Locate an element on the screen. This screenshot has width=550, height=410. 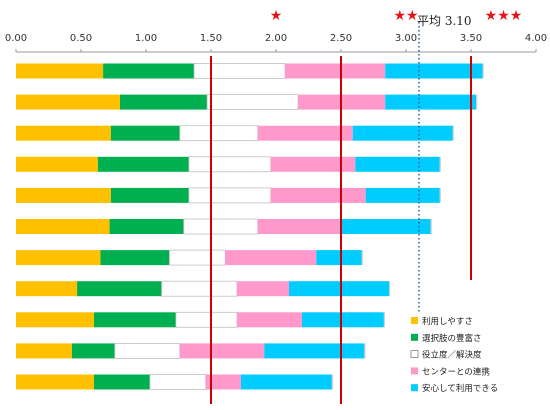
rating-star: ★ is located at coordinates (276, 16).